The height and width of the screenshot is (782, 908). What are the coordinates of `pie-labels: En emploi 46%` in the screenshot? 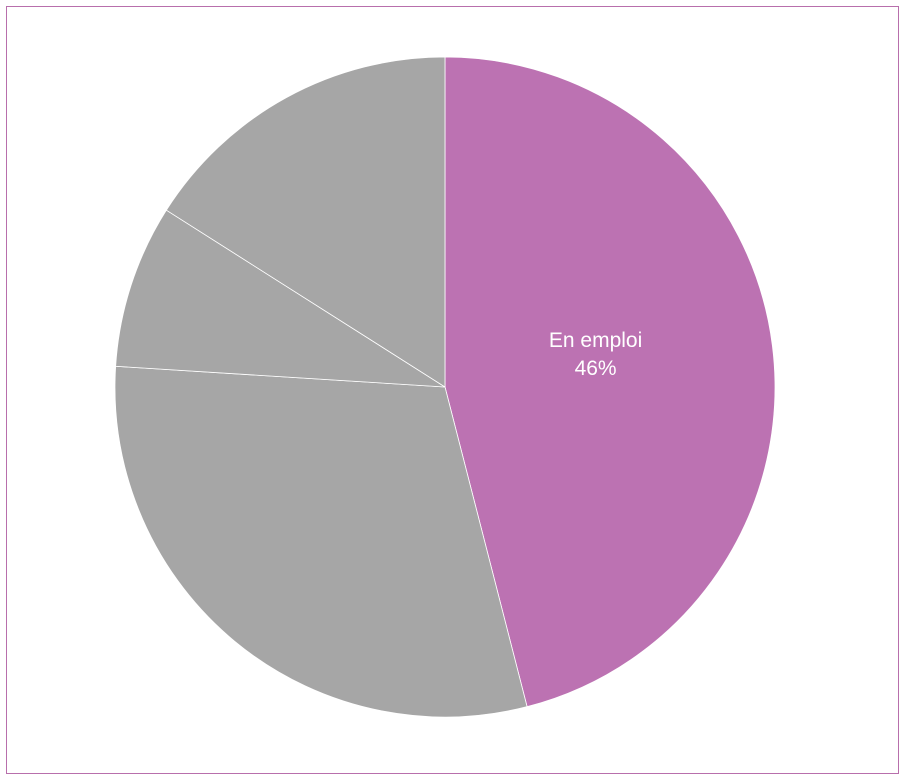 It's located at (595, 354).